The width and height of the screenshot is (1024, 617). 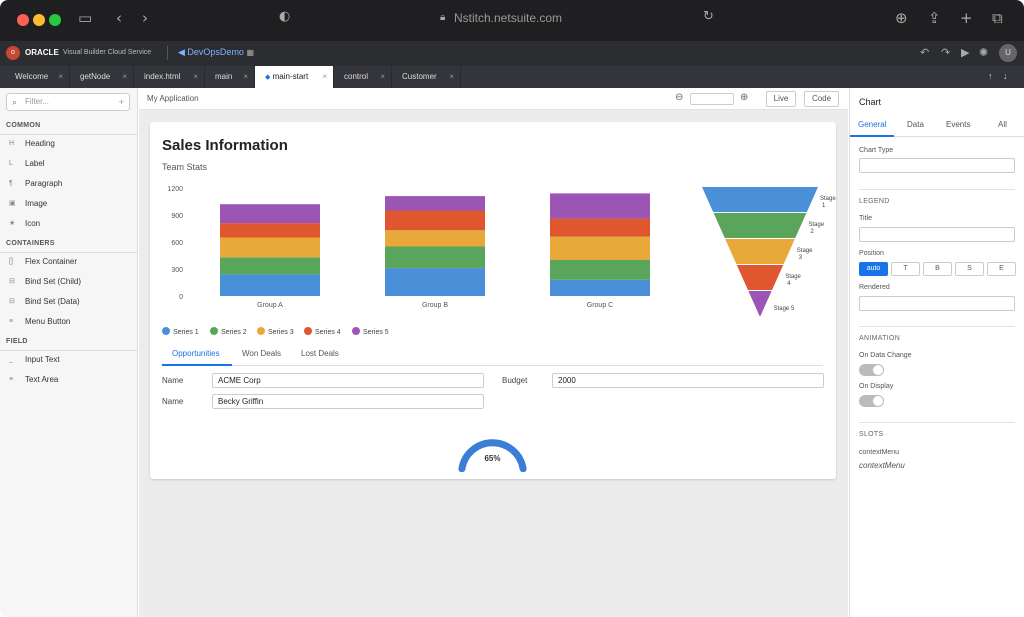 I want to click on tab-main-start: ◆ main-start ×, so click(x=294, y=77).